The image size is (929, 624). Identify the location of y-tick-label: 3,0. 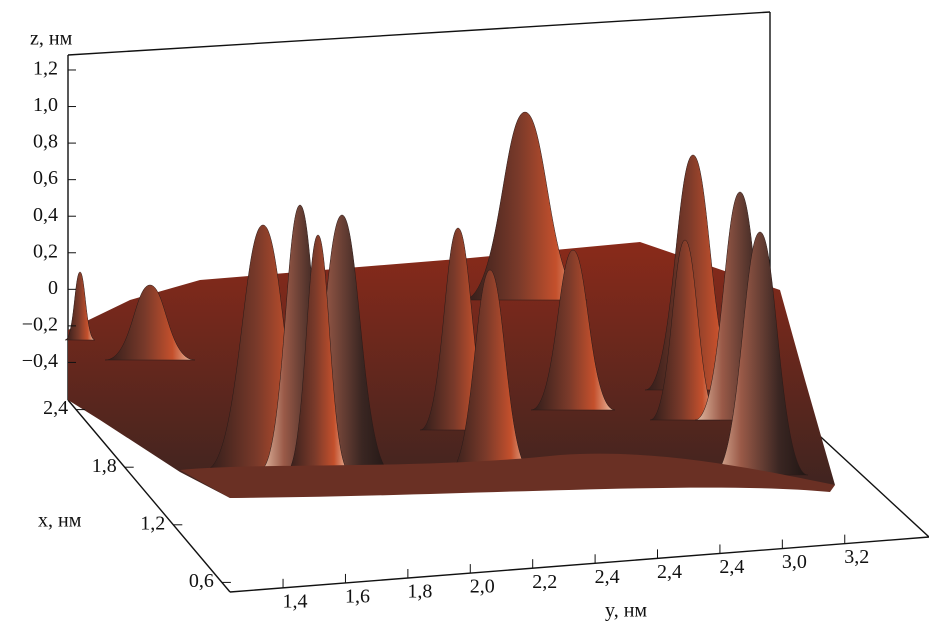
(794, 562).